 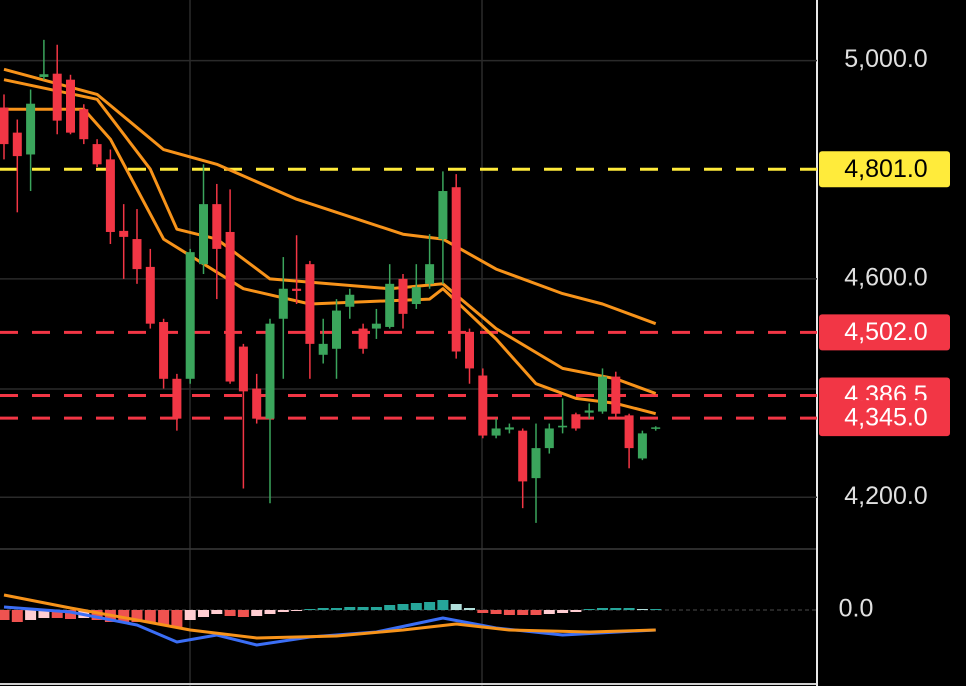 I want to click on price-level-label: 4,345.0, so click(x=885, y=418).